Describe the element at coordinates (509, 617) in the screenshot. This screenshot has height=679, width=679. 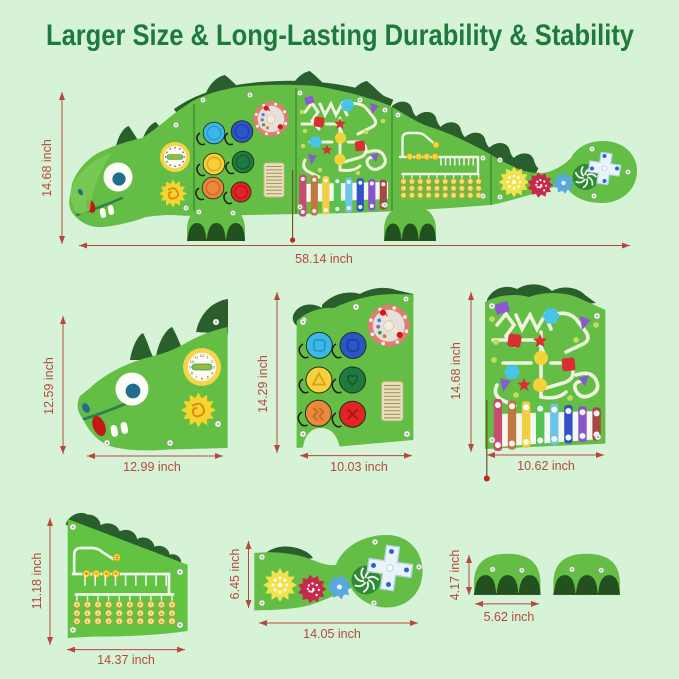
I see `svg-text: 5.62 inch` at that location.